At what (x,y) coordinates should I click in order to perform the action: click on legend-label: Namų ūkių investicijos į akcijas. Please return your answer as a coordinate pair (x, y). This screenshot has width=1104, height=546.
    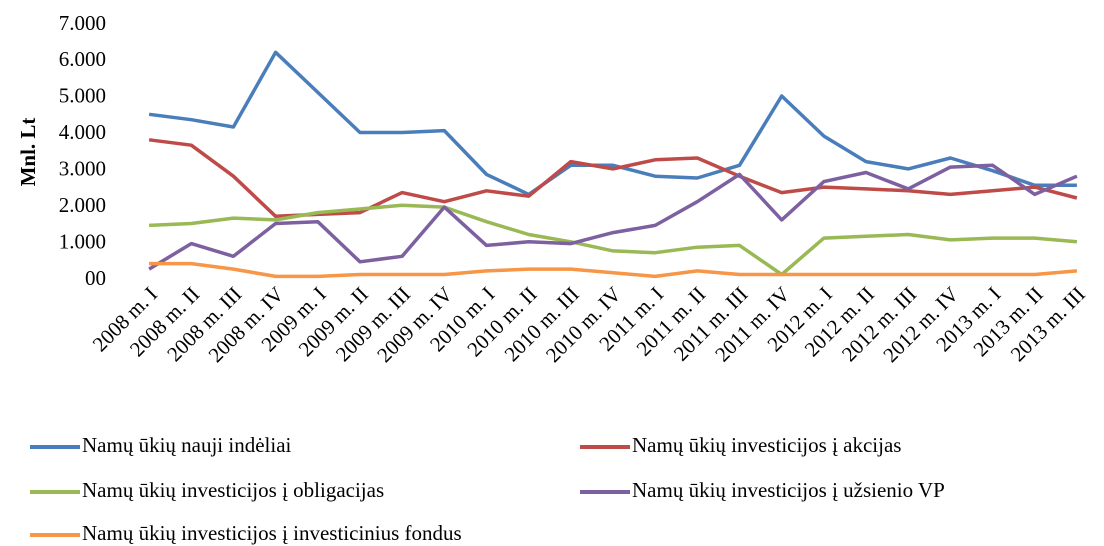
    Looking at the image, I should click on (766, 445).